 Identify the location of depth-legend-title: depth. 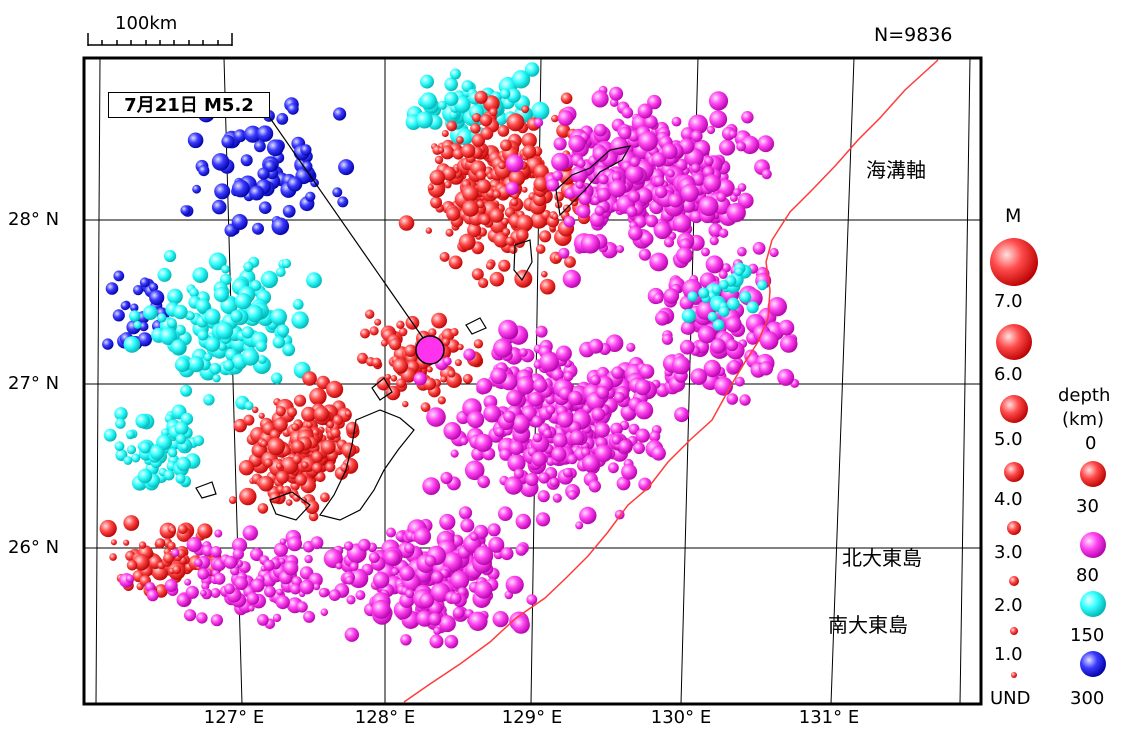
(1084, 395).